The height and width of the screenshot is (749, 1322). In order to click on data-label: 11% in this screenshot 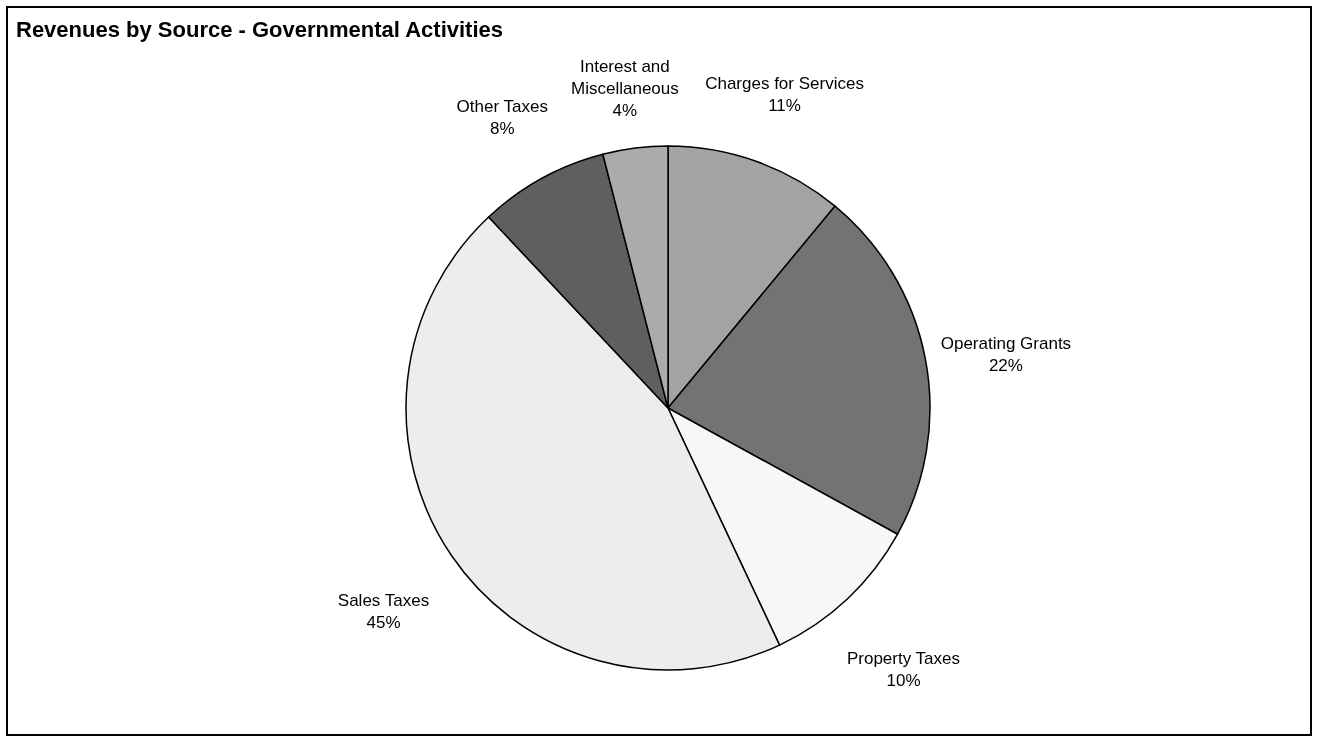, I will do `click(784, 106)`.